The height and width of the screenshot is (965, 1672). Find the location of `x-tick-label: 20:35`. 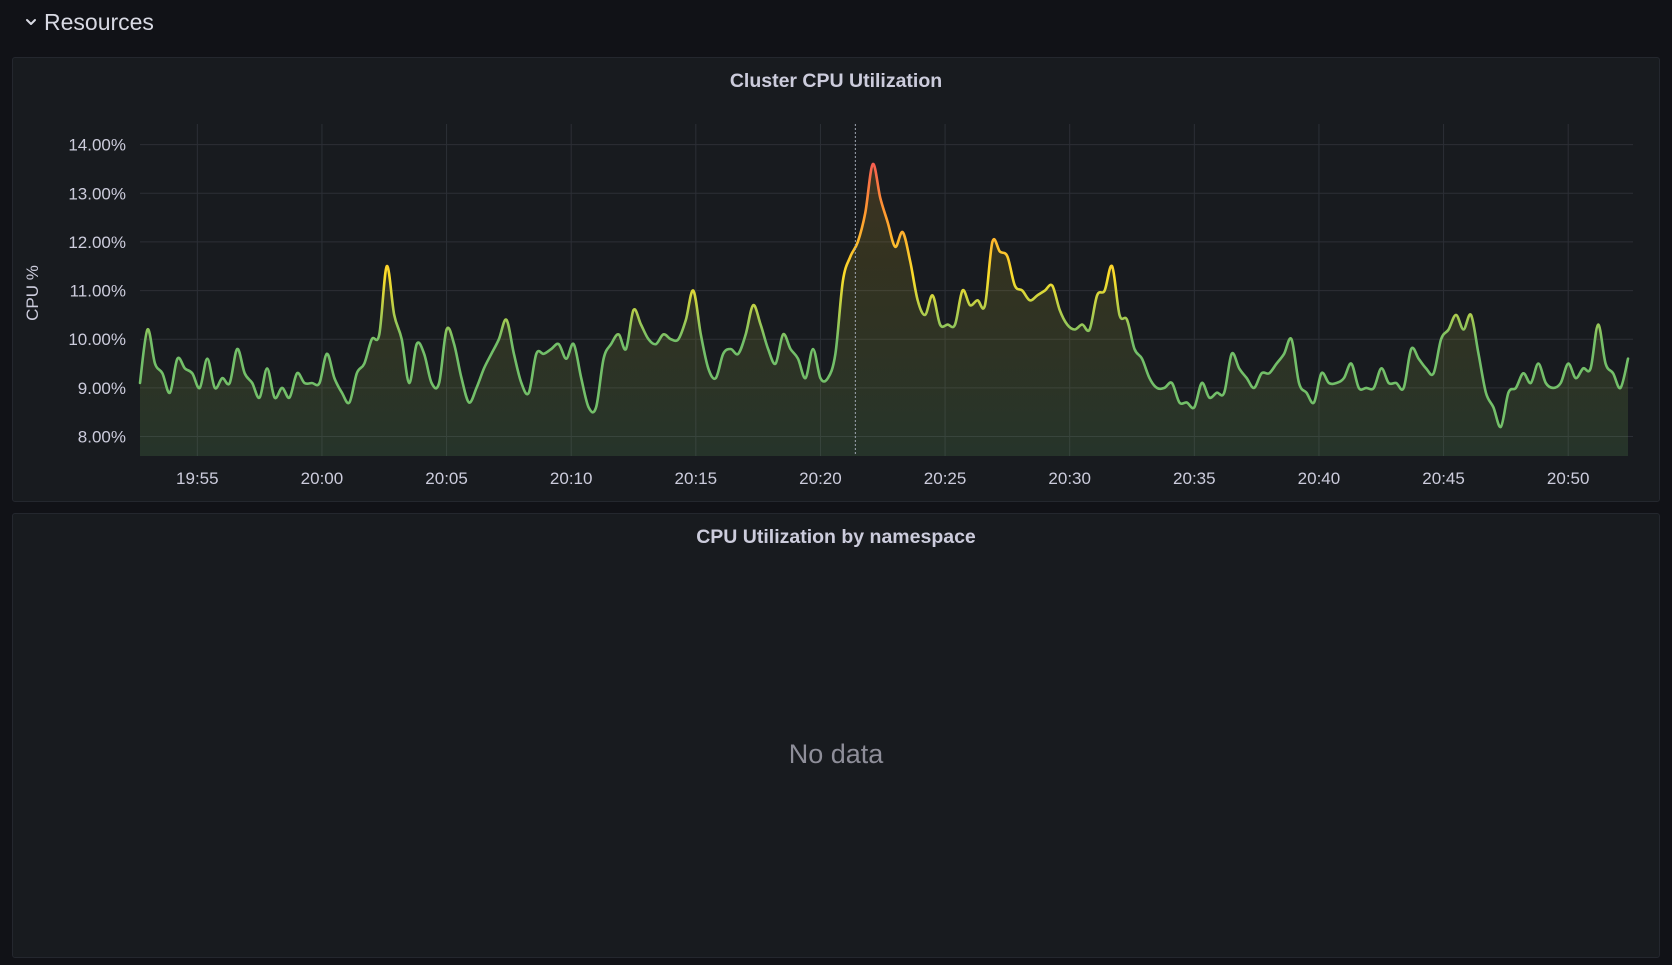

x-tick-label: 20:35 is located at coordinates (1194, 478).